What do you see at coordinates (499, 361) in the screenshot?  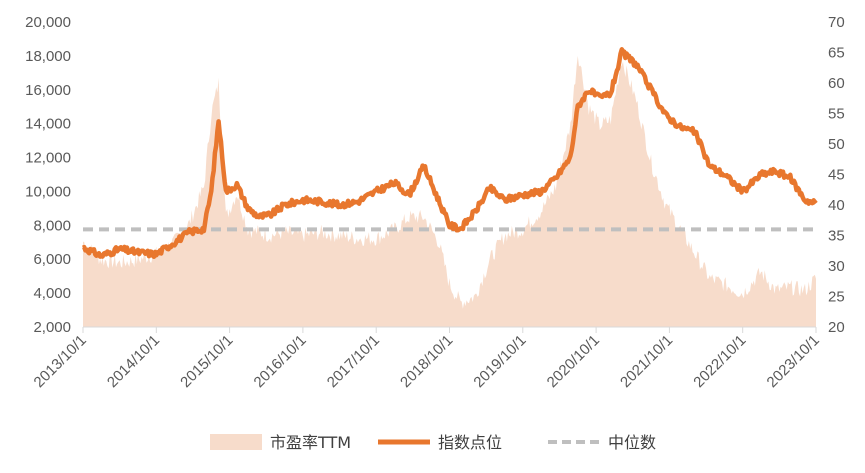 I see `x-tick-label: 2019/10/1` at bounding box center [499, 361].